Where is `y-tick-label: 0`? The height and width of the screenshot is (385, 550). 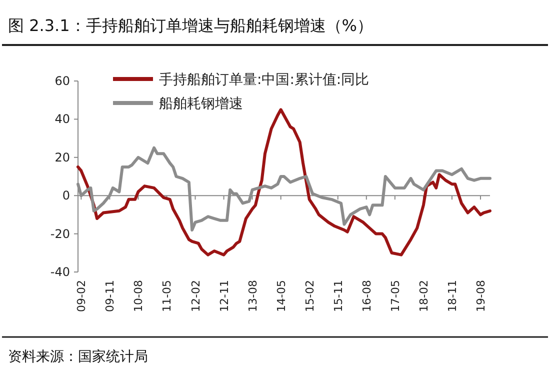 y-tick-label: 0 is located at coordinates (66, 195).